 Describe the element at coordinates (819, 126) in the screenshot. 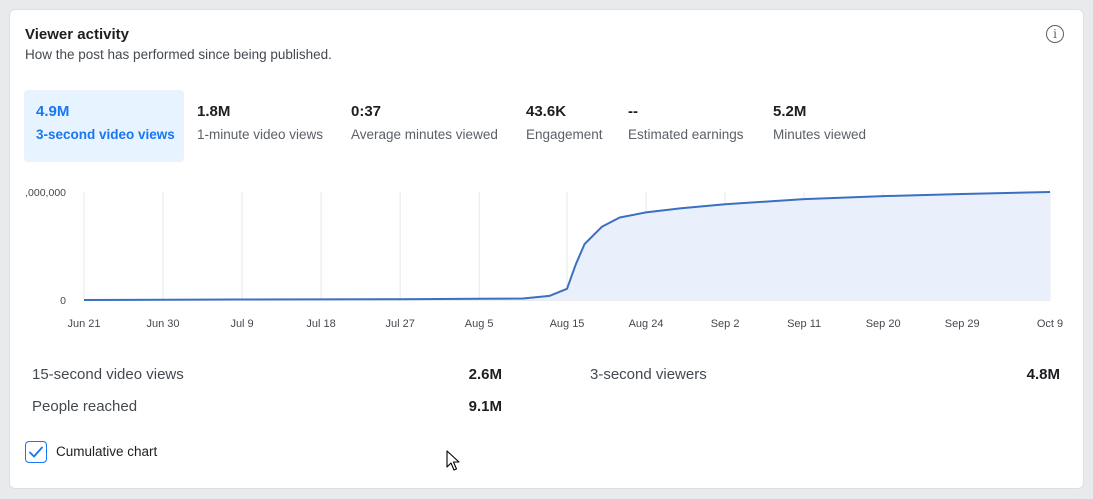

I see `tab-minutes-viewed: 5.2M Minutes viewed` at that location.